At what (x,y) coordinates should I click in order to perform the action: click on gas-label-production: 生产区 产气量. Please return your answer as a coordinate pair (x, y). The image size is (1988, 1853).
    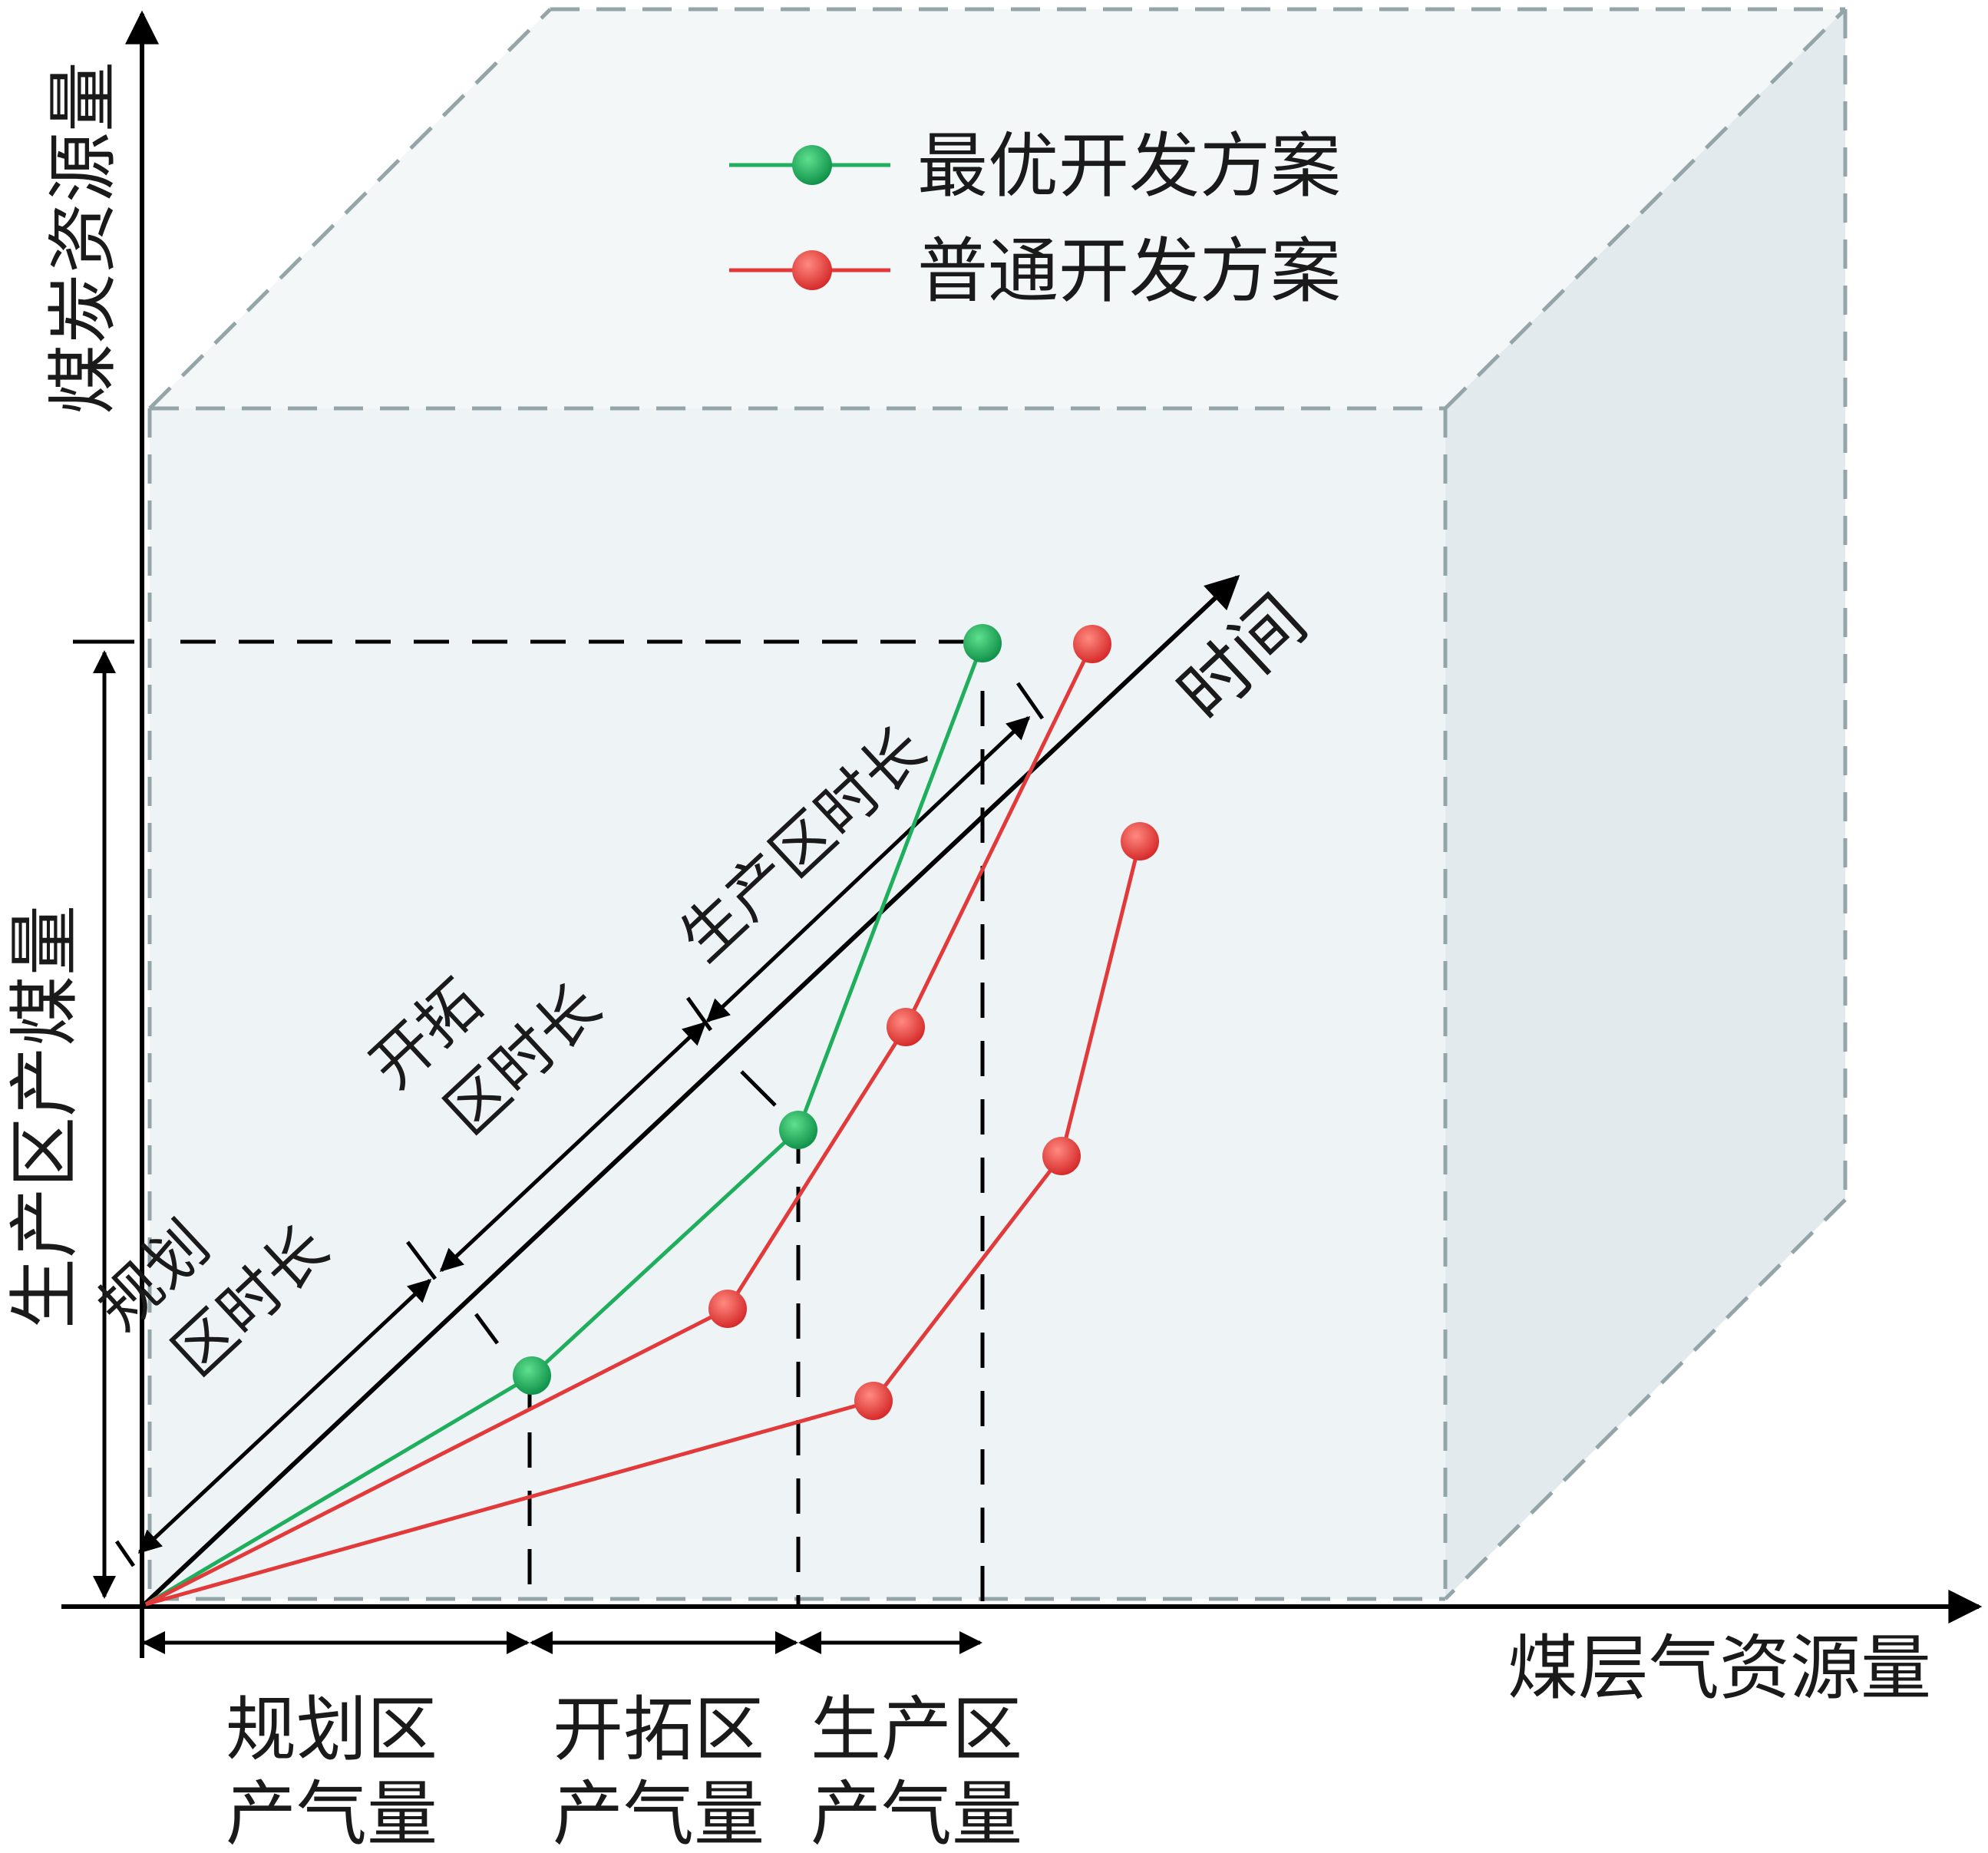
    Looking at the image, I should click on (916, 1771).